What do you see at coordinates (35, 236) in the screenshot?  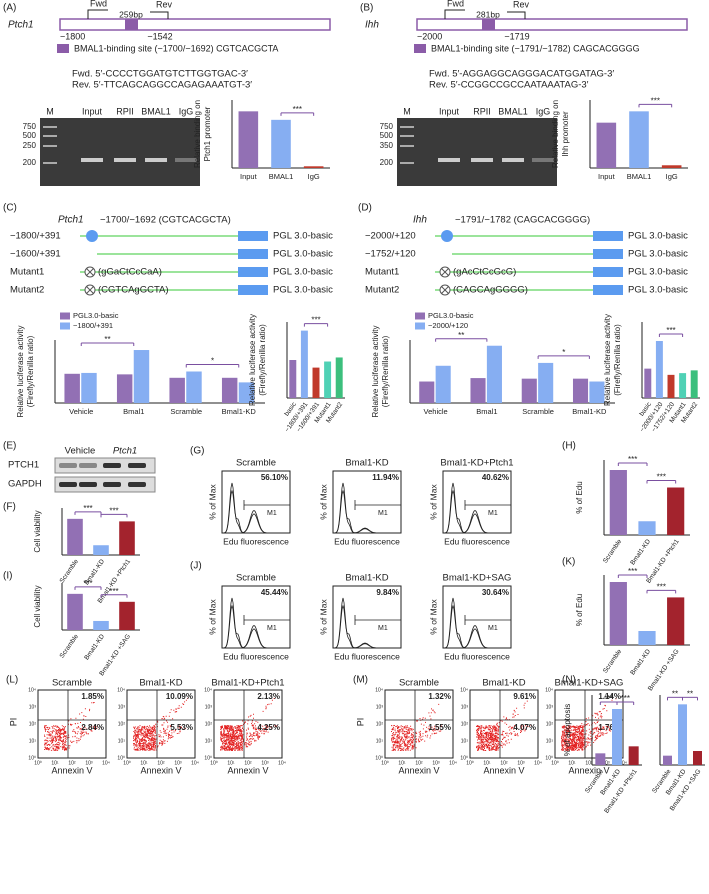 I see `construct-name: −1800/+391` at bounding box center [35, 236].